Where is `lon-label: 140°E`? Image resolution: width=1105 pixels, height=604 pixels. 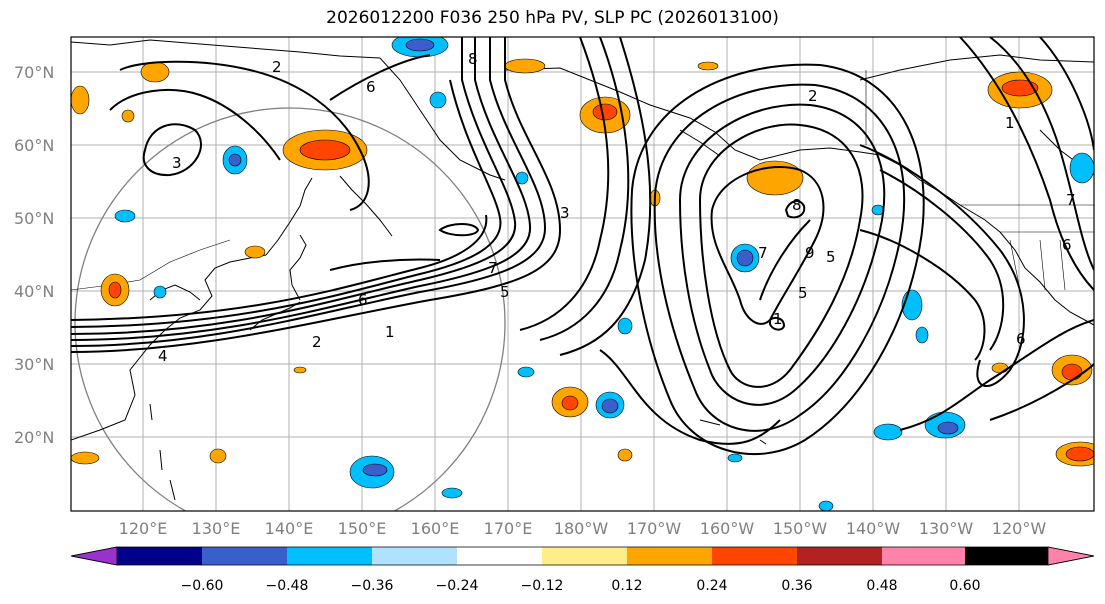
lon-label: 140°E is located at coordinates (289, 528).